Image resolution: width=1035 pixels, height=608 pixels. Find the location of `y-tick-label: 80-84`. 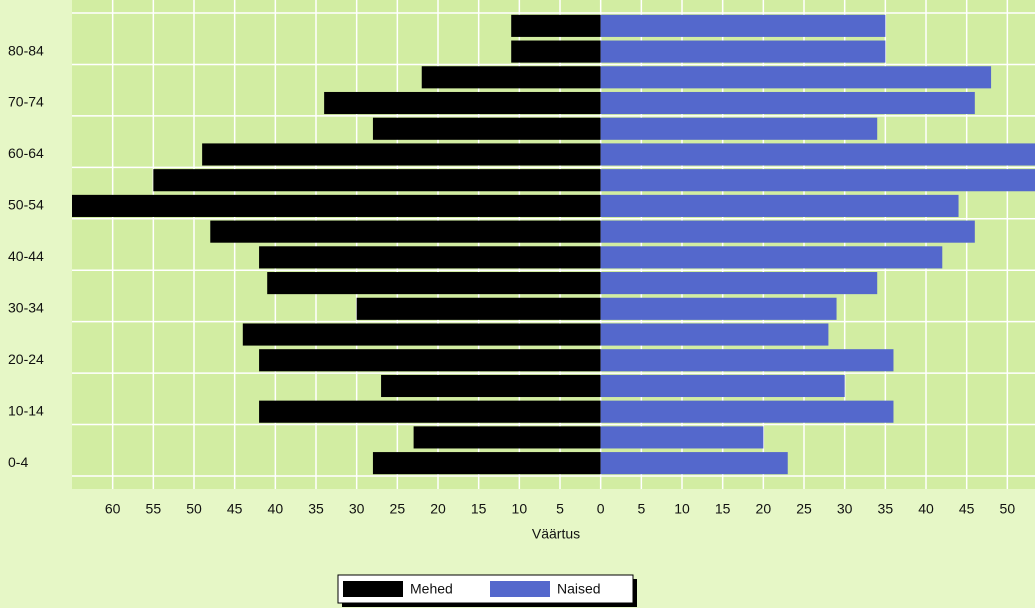

y-tick-label: 80-84 is located at coordinates (26, 50).